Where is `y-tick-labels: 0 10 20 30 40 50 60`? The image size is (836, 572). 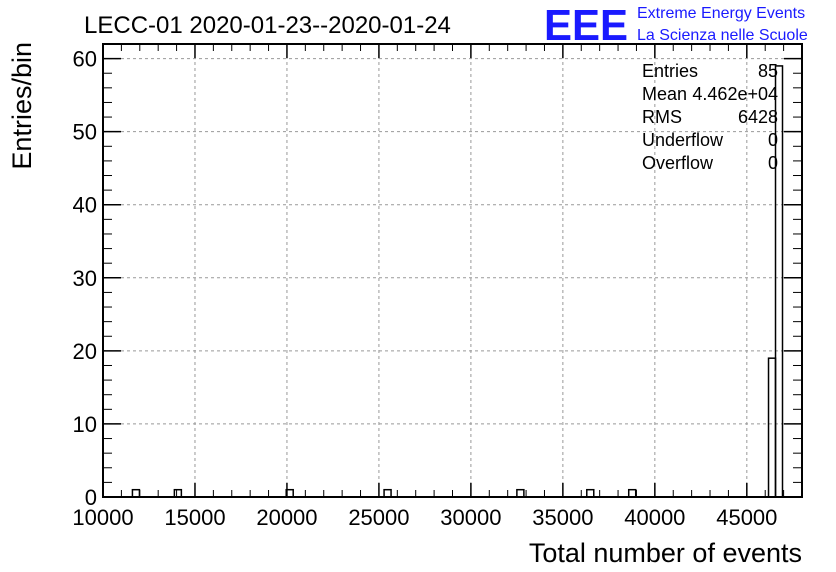 y-tick-labels: 0 10 20 30 40 50 60 is located at coordinates (85, 278).